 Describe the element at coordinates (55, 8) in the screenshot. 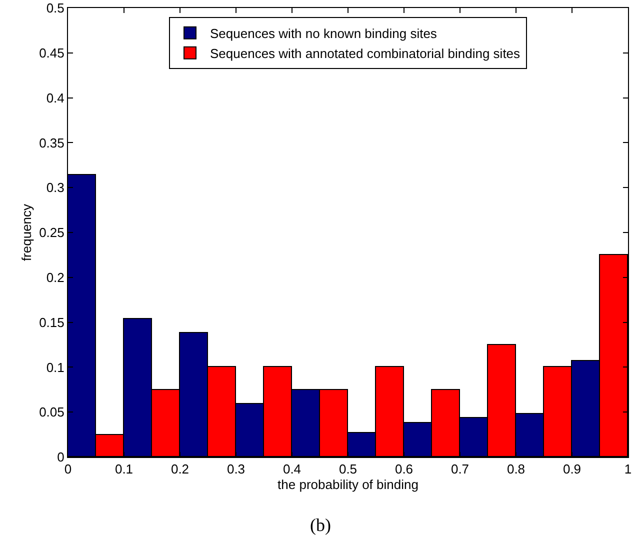

I see `y-tick-label: 0.5` at that location.